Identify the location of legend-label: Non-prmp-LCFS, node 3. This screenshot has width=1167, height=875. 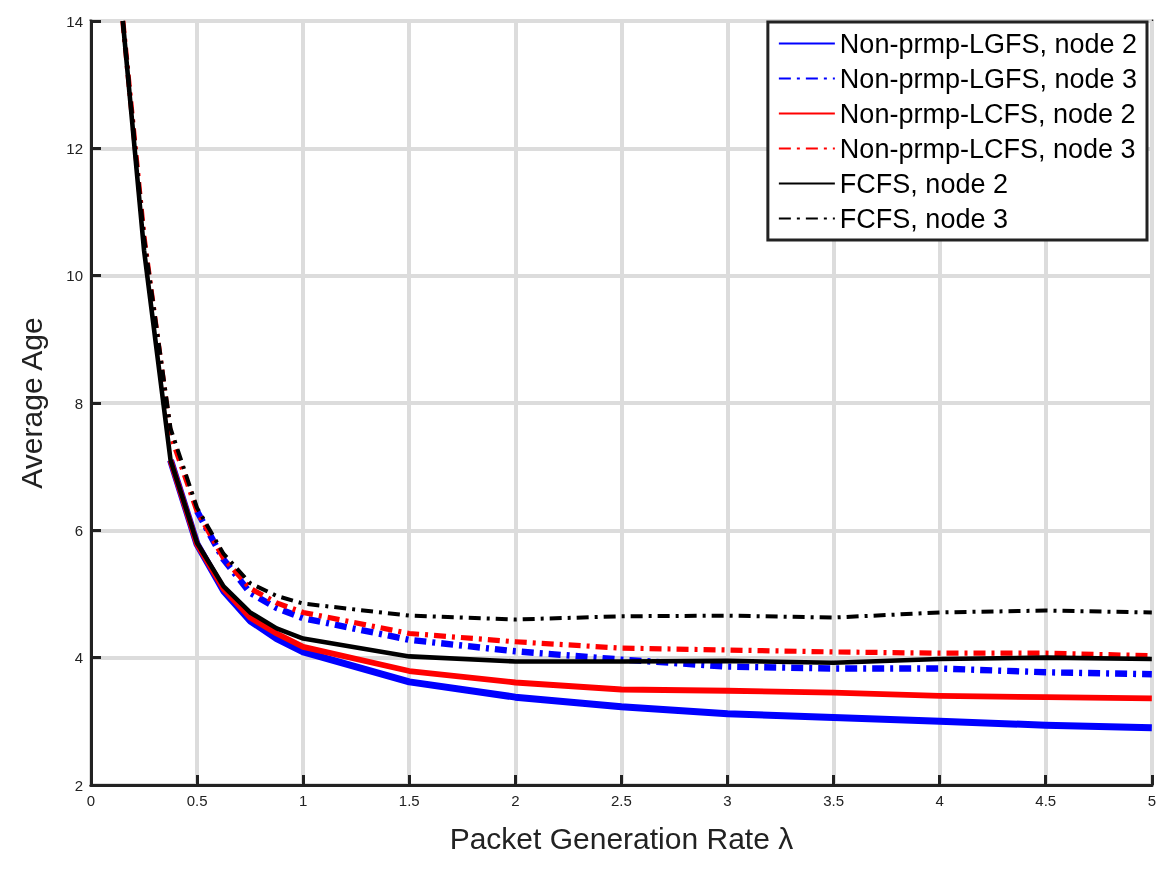
(987, 148).